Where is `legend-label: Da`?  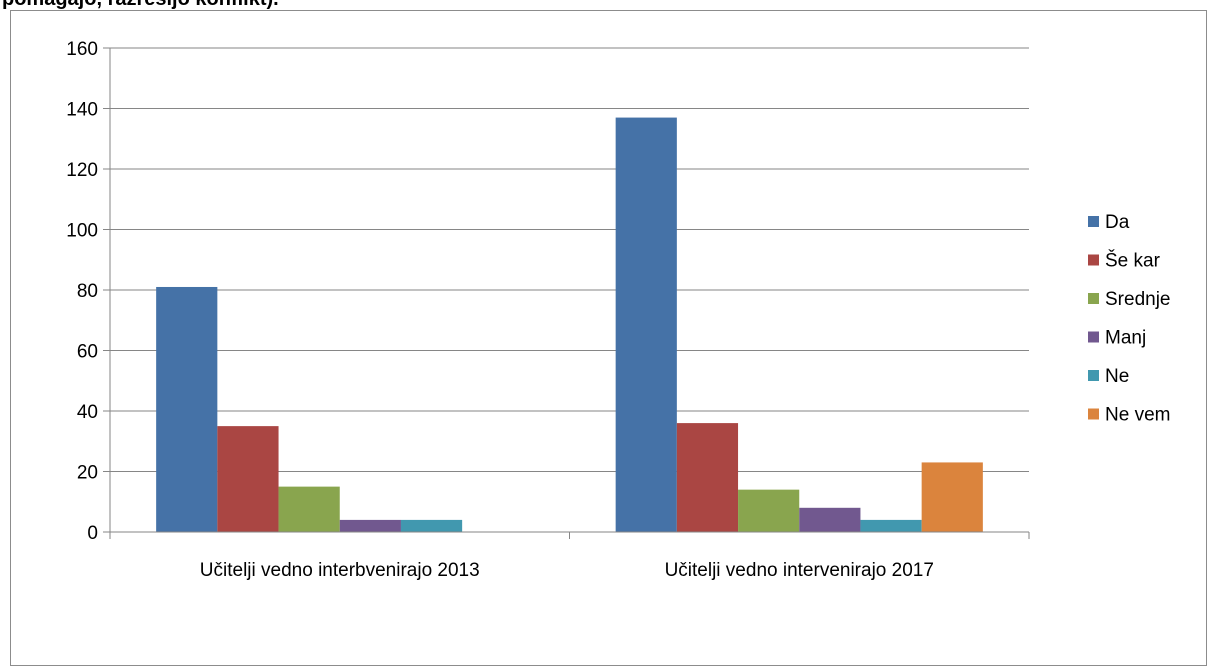
legend-label: Da is located at coordinates (1117, 222).